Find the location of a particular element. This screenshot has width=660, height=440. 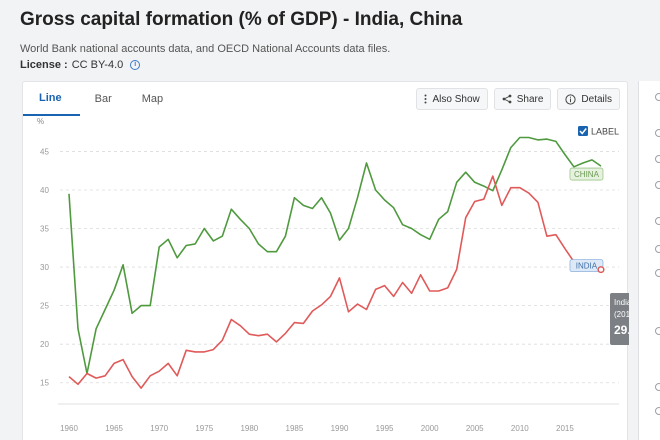

y-tick-label: 45 is located at coordinates (44, 151).